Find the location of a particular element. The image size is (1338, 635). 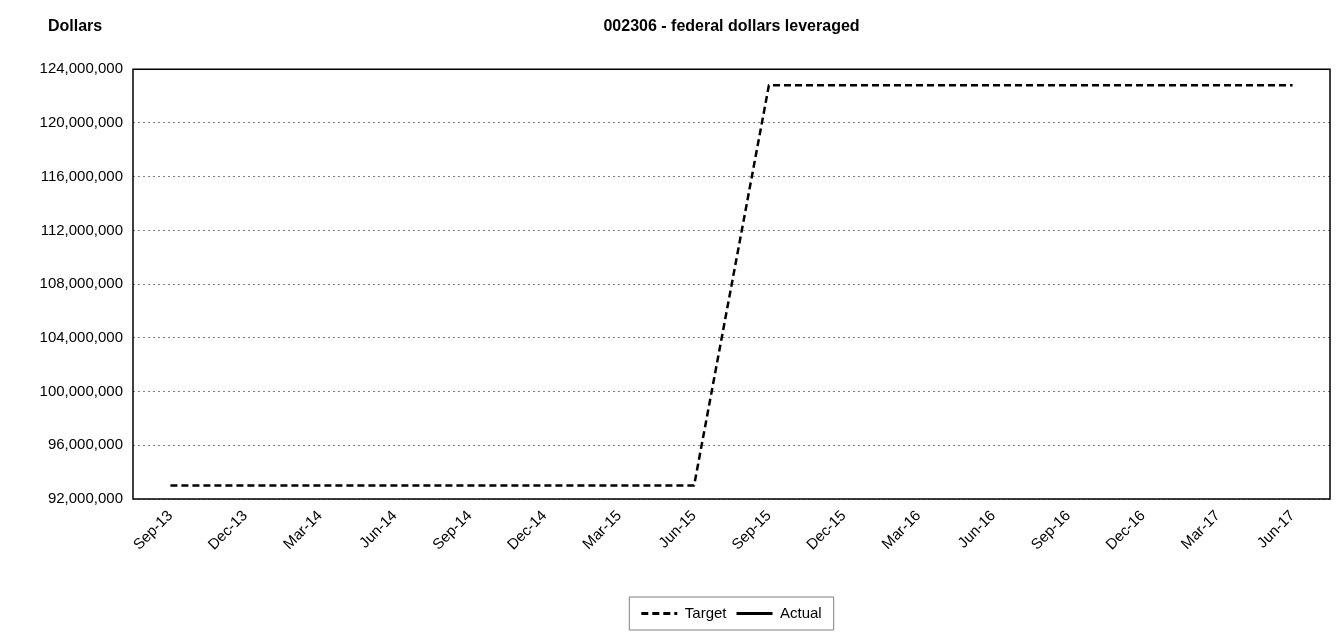

chart-title: 002306 - federal dollars leveraged is located at coordinates (731, 26).